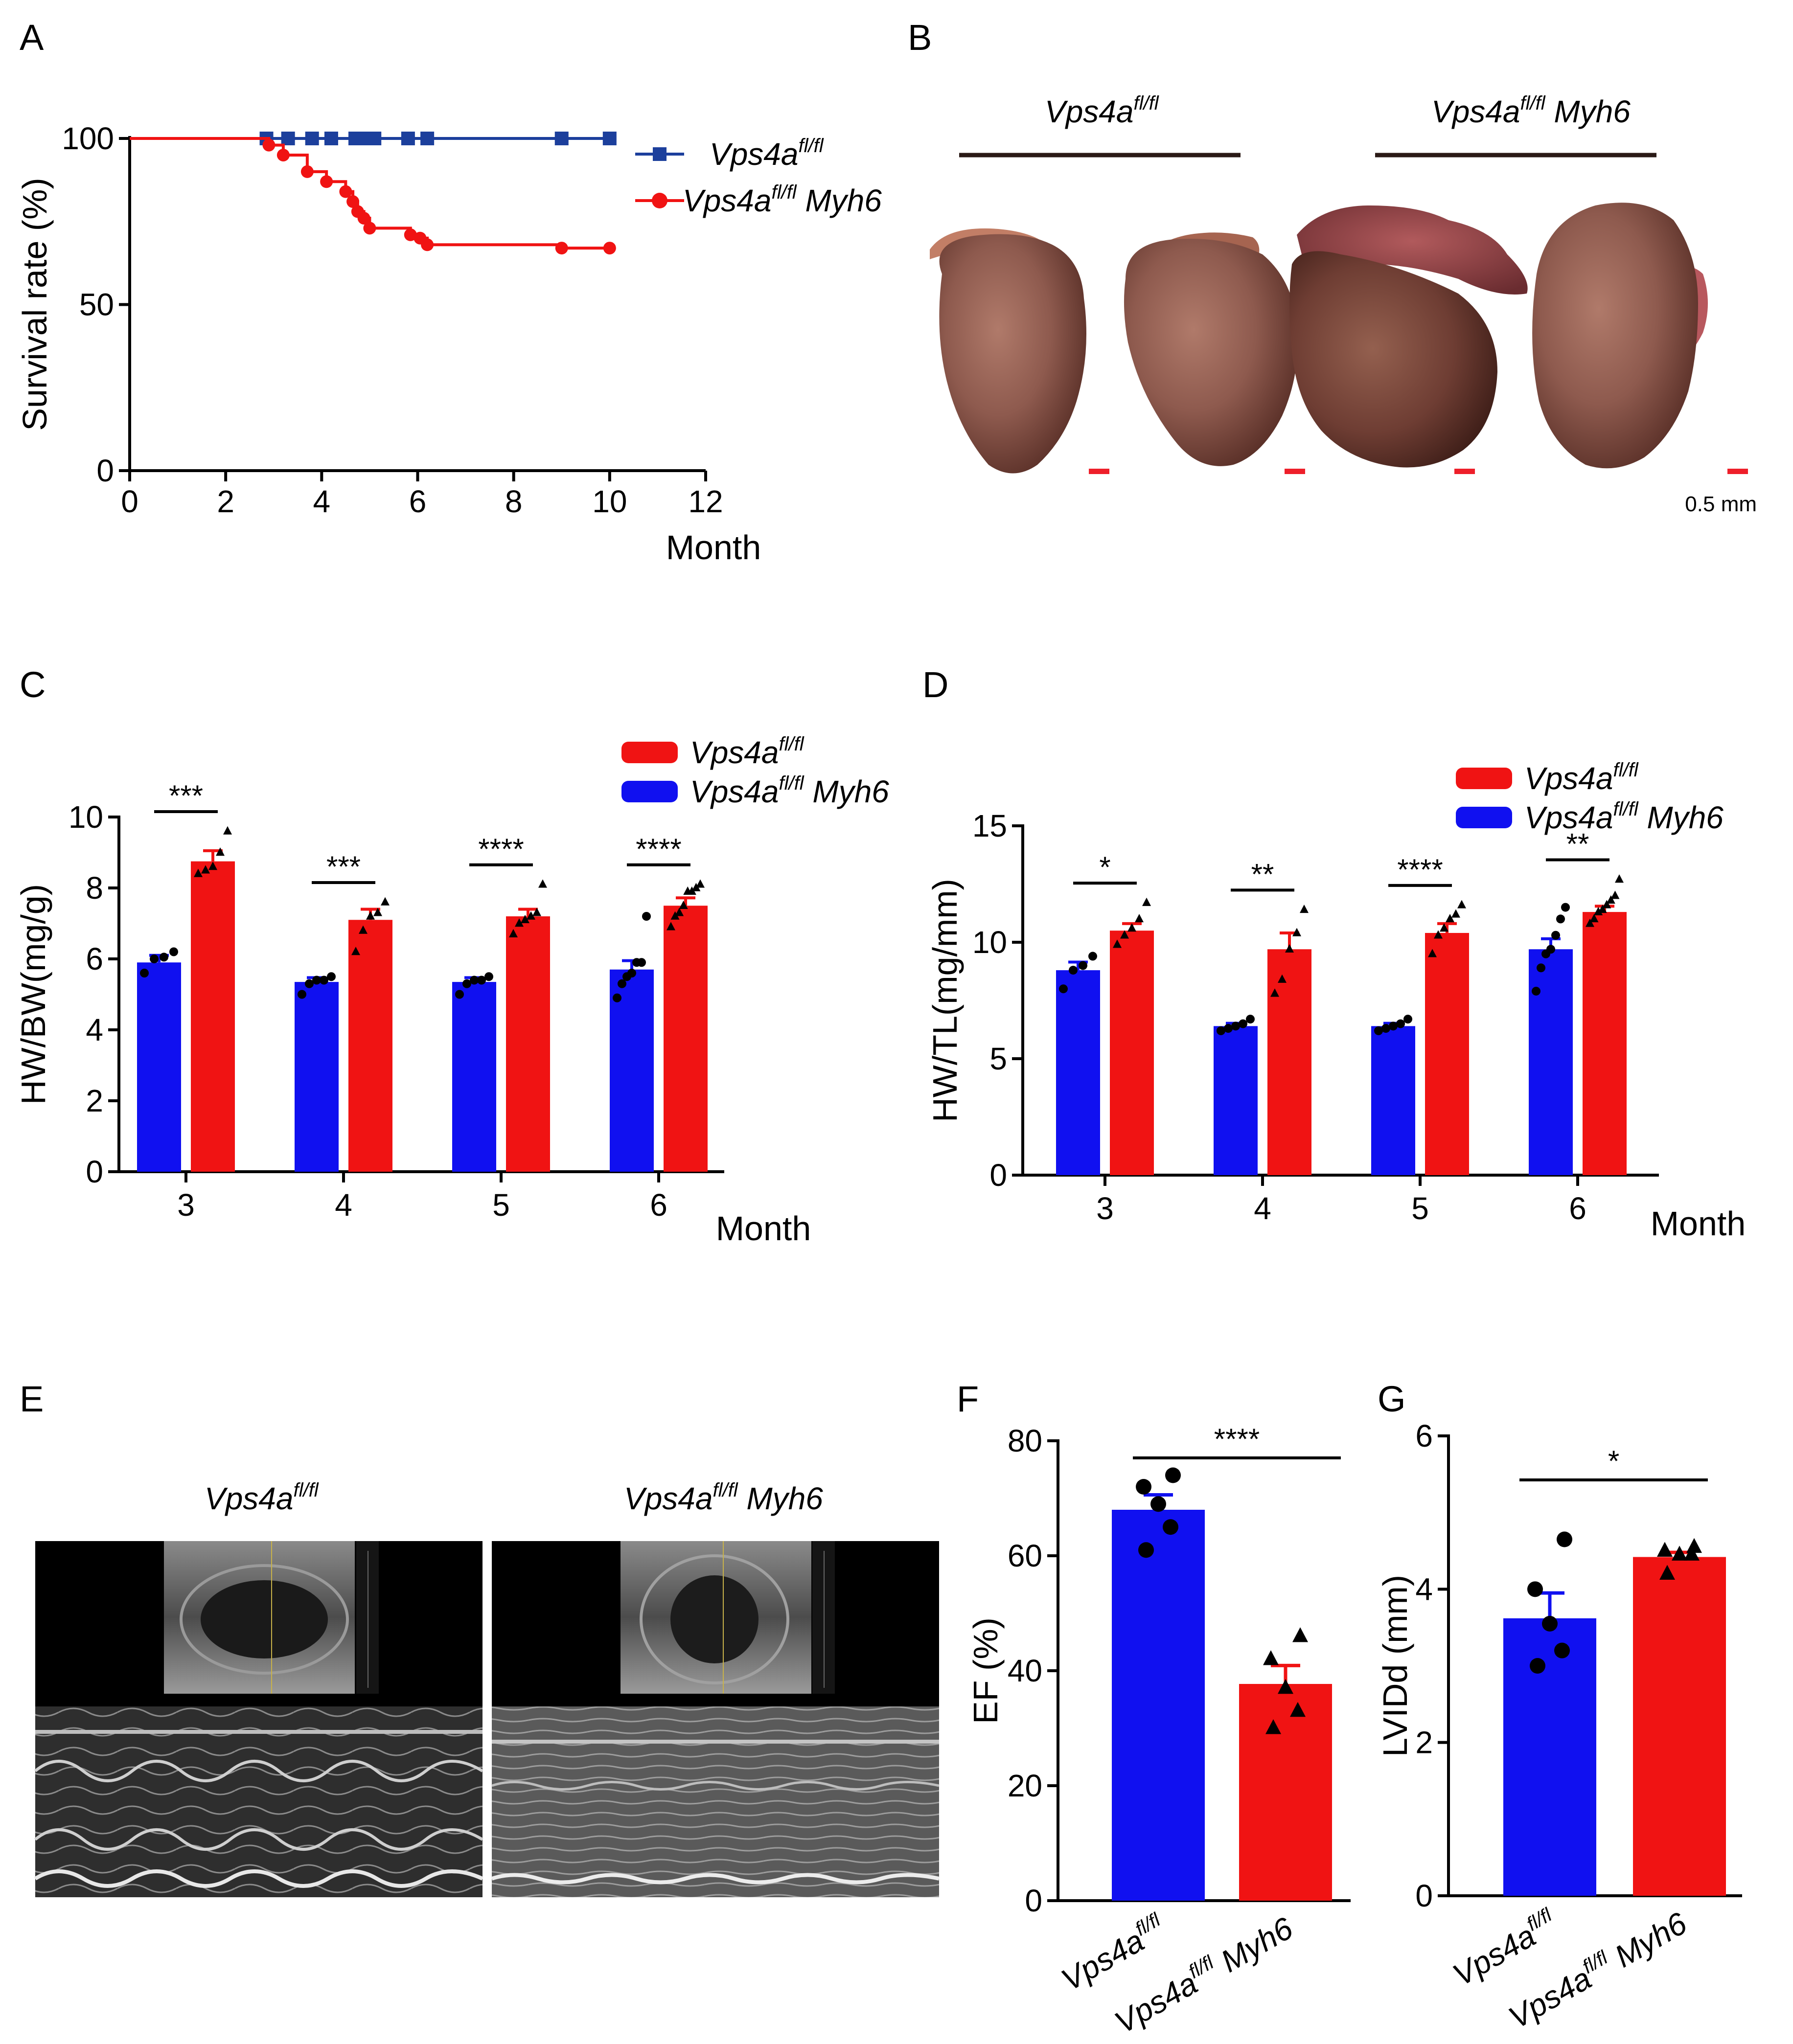 The height and width of the screenshot is (2044, 1793). What do you see at coordinates (764, 1228) in the screenshot?
I see `x-axis-label: Month` at bounding box center [764, 1228].